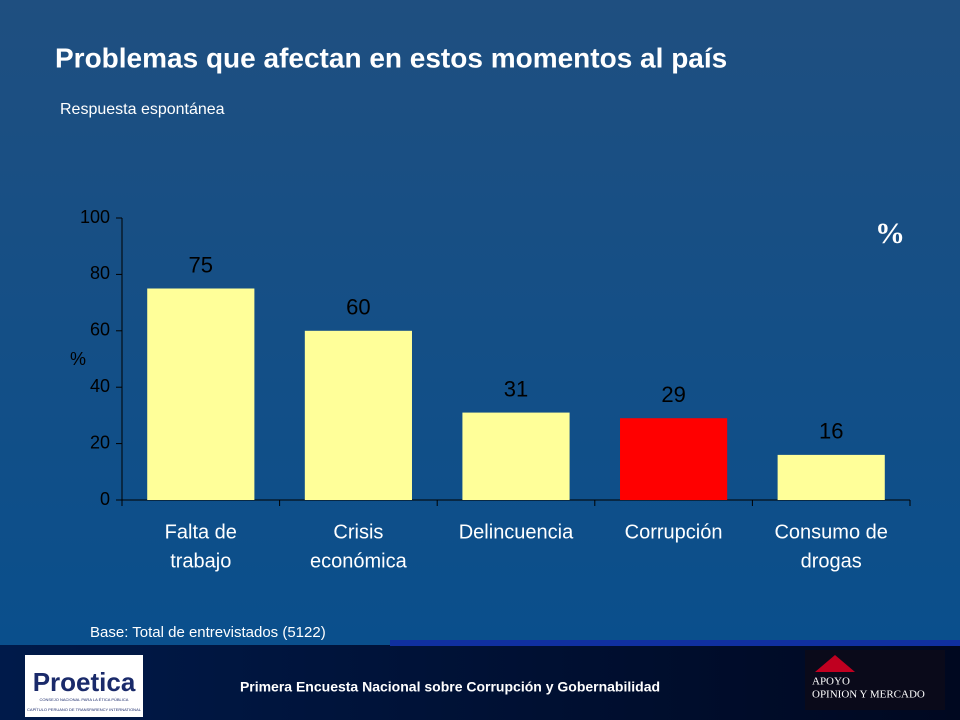 The image size is (960, 720). I want to click on x-tick-label: Delincuencia, so click(516, 532).